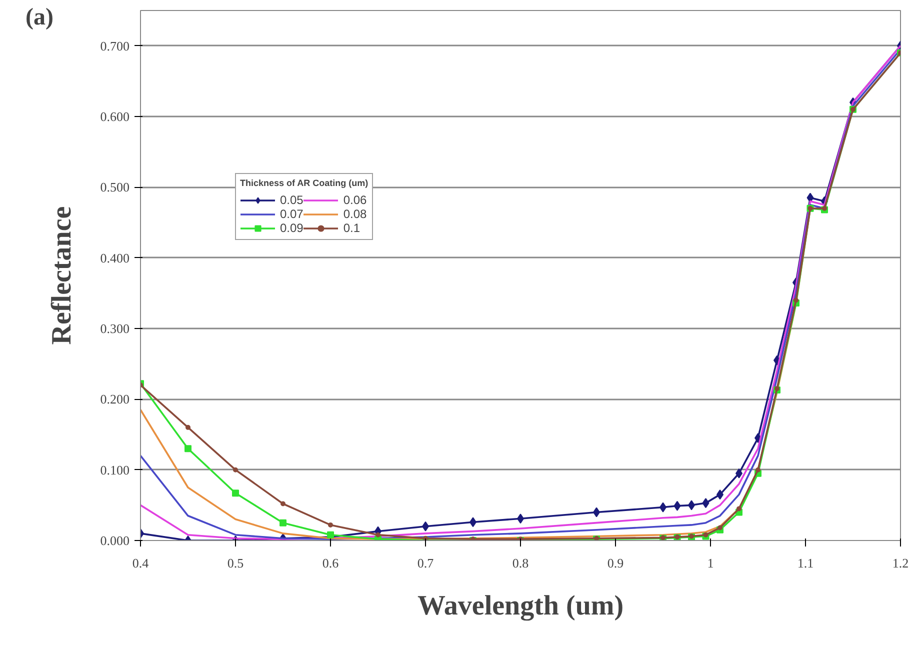  Describe the element at coordinates (62, 275) in the screenshot. I see `y-axis-title: Reflectance` at that location.